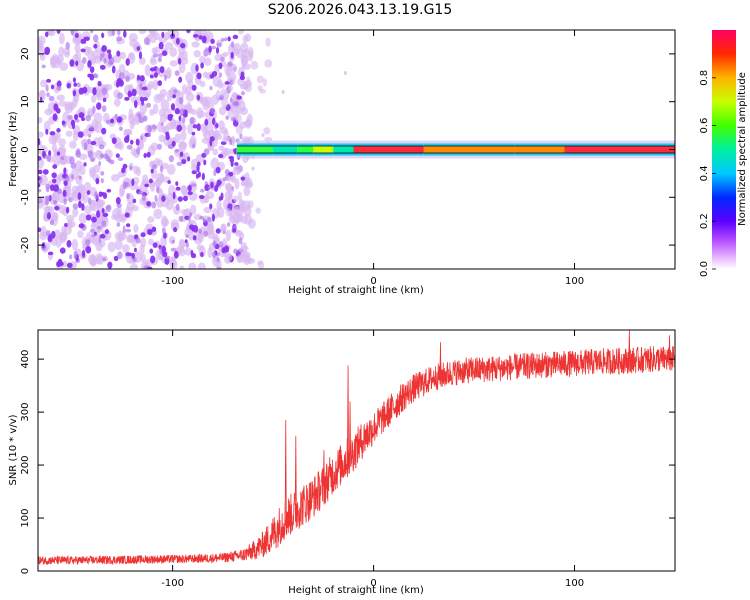 Image resolution: width=750 pixels, height=600 pixels. What do you see at coordinates (704, 126) in the screenshot?
I see `colorbar-tick-label: 0.6` at bounding box center [704, 126].